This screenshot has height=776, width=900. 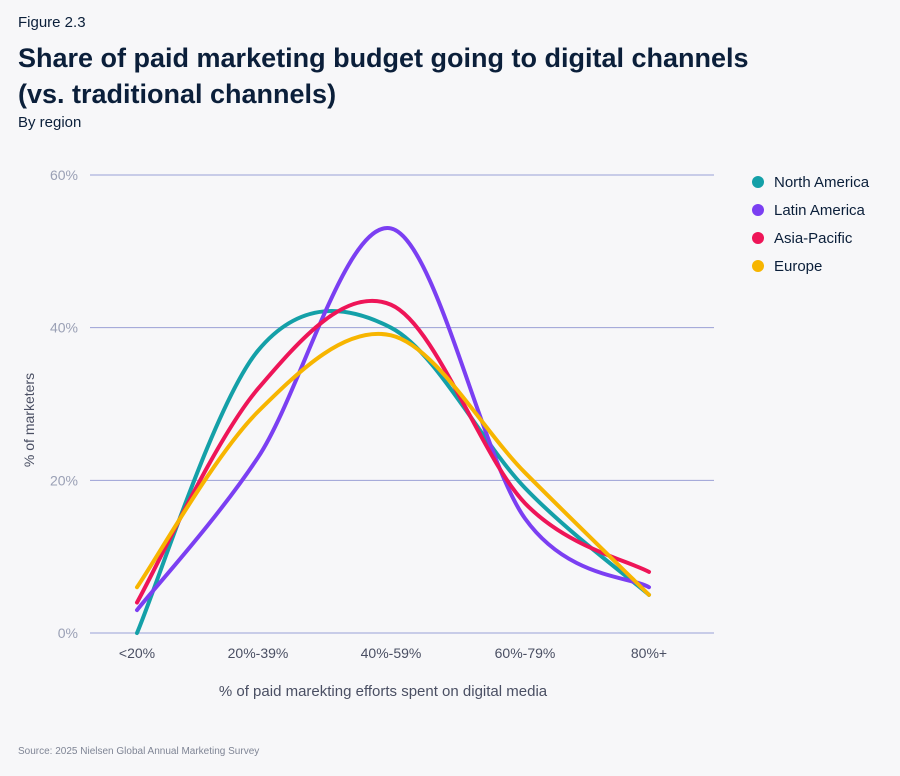 I want to click on legend-item-latin-america: Latin America, so click(x=810, y=210).